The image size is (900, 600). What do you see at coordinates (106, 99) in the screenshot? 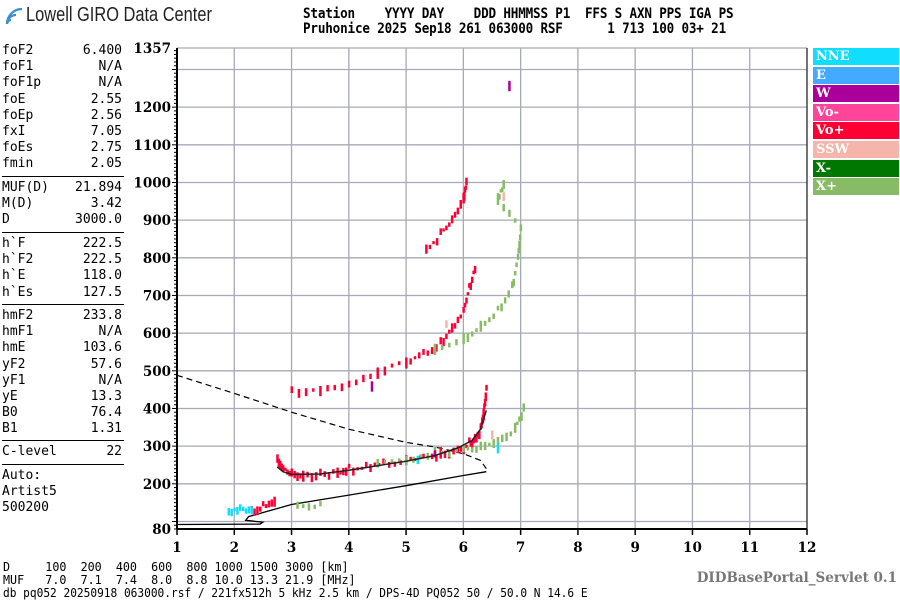
I see `param-value: 2.55` at bounding box center [106, 99].